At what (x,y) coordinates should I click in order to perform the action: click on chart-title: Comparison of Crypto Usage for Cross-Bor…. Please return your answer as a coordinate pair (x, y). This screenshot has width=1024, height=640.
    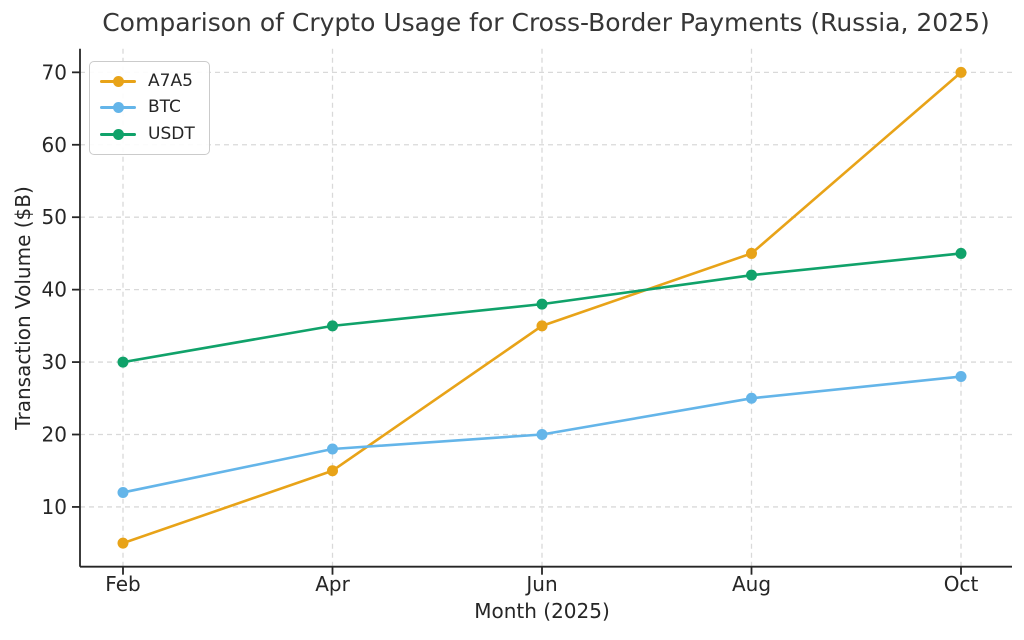
    Looking at the image, I should click on (546, 22).